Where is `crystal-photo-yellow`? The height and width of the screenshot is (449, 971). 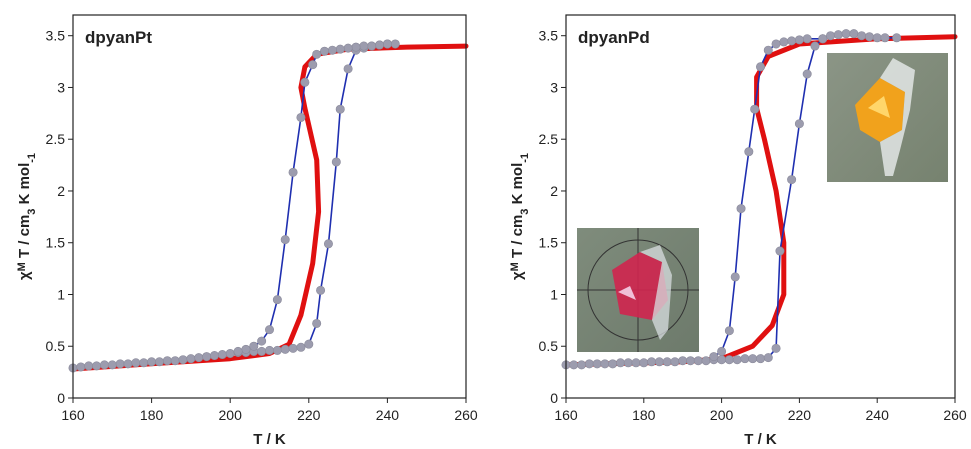 crystal-photo-yellow is located at coordinates (887, 117).